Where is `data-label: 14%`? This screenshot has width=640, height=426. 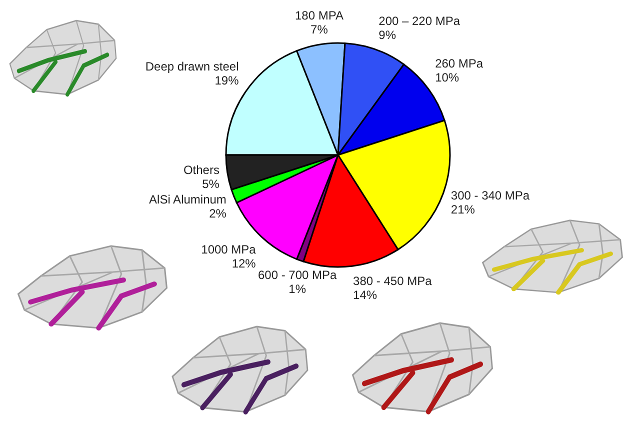 data-label: 14% is located at coordinates (365, 295).